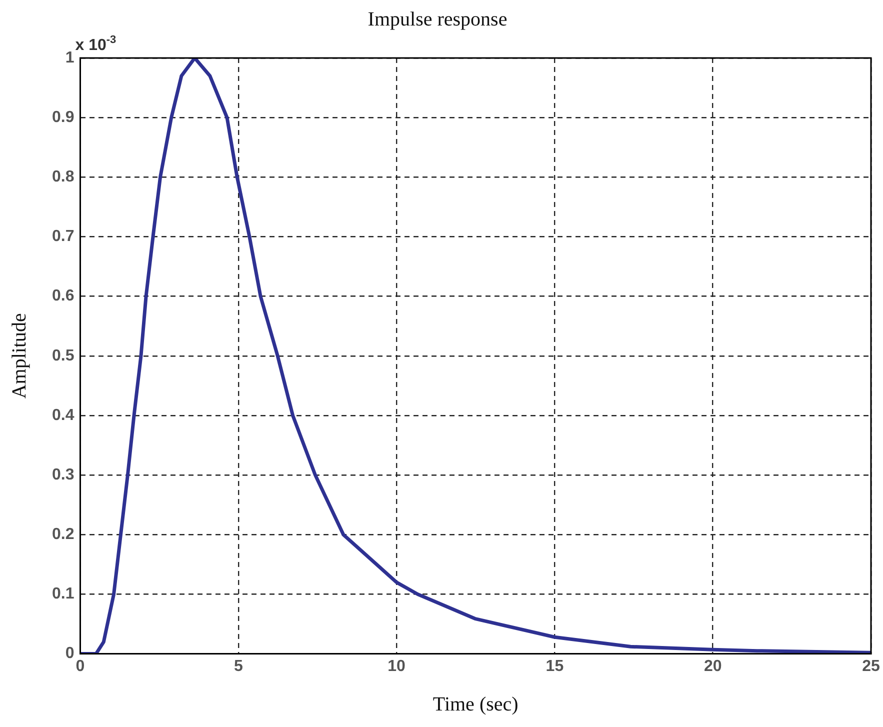 This screenshot has width=883, height=727. Describe the element at coordinates (63, 177) in the screenshot. I see `y-tick-label: 0.8` at that location.